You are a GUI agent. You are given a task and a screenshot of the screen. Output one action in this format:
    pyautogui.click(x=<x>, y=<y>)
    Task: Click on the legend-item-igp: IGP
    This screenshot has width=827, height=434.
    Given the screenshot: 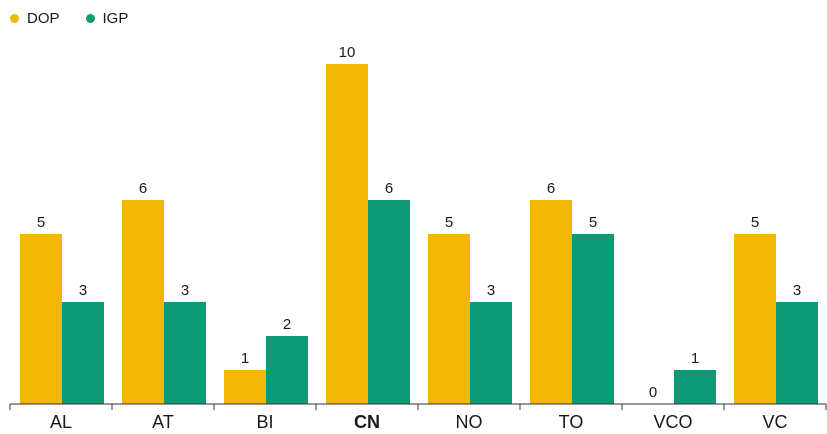 What is the action you would take?
    pyautogui.click(x=107, y=18)
    